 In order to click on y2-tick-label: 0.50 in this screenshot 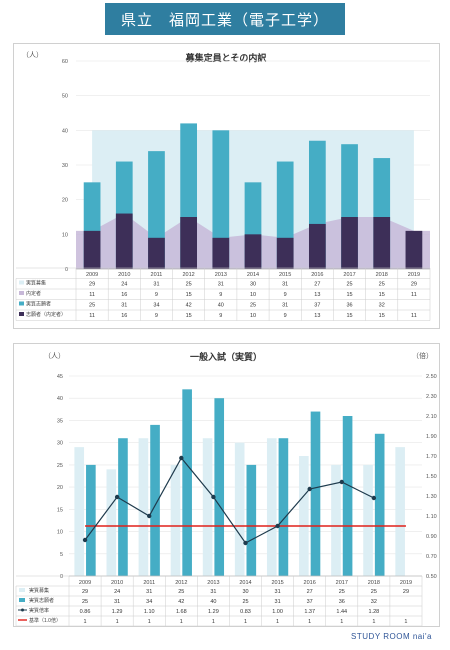, I will do `click(431, 577)`.